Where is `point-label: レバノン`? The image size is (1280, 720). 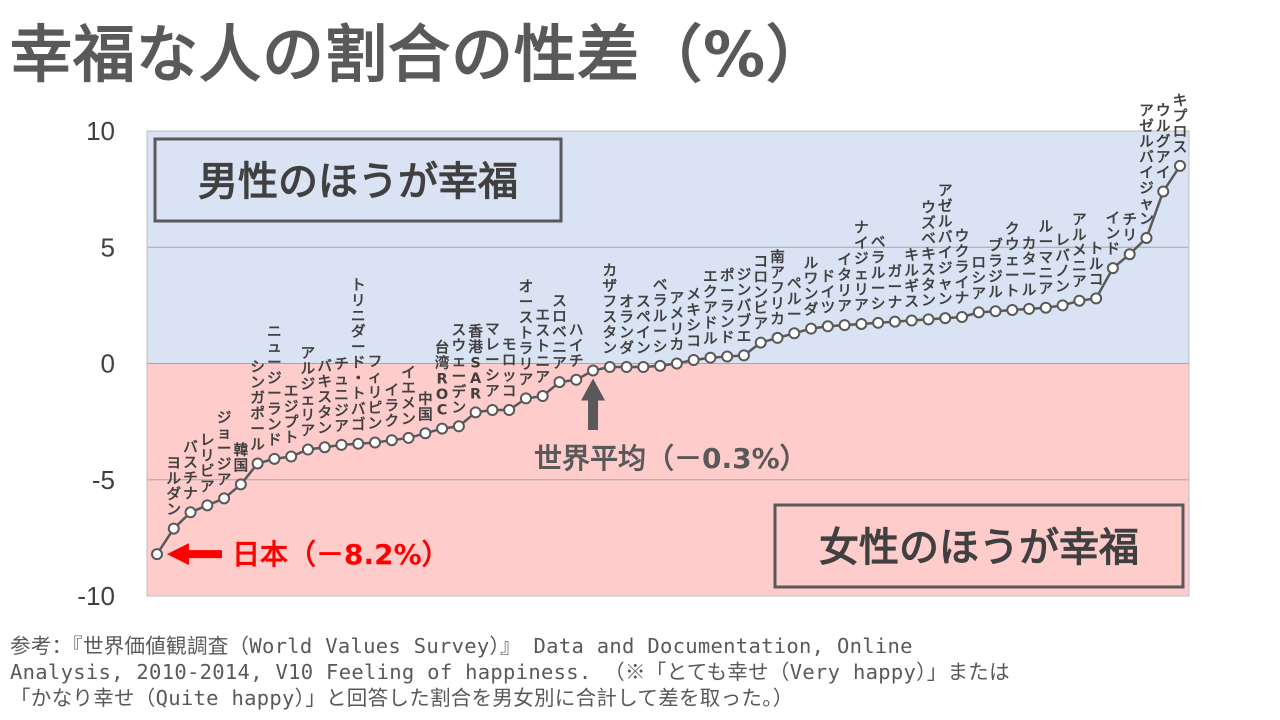 point-label: レバノン is located at coordinates (1062, 264).